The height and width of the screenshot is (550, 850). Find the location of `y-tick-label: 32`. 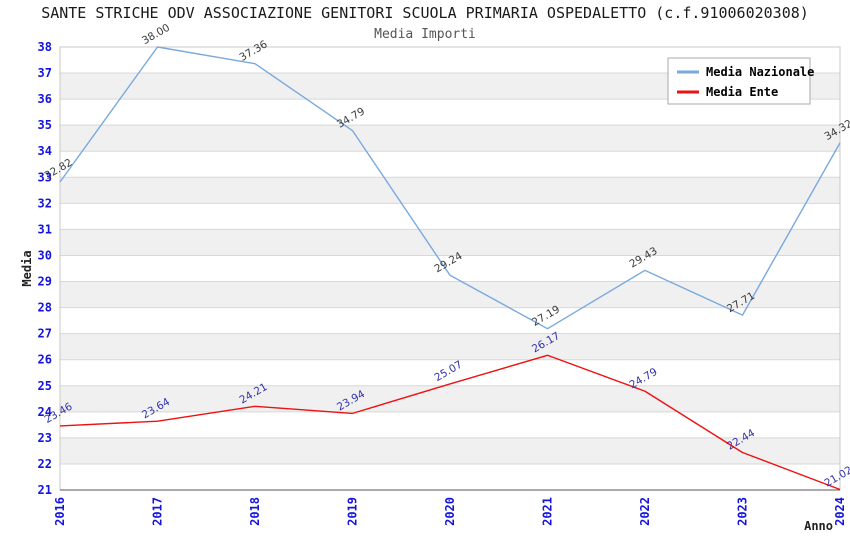

y-tick-label: 32 is located at coordinates (45, 203).